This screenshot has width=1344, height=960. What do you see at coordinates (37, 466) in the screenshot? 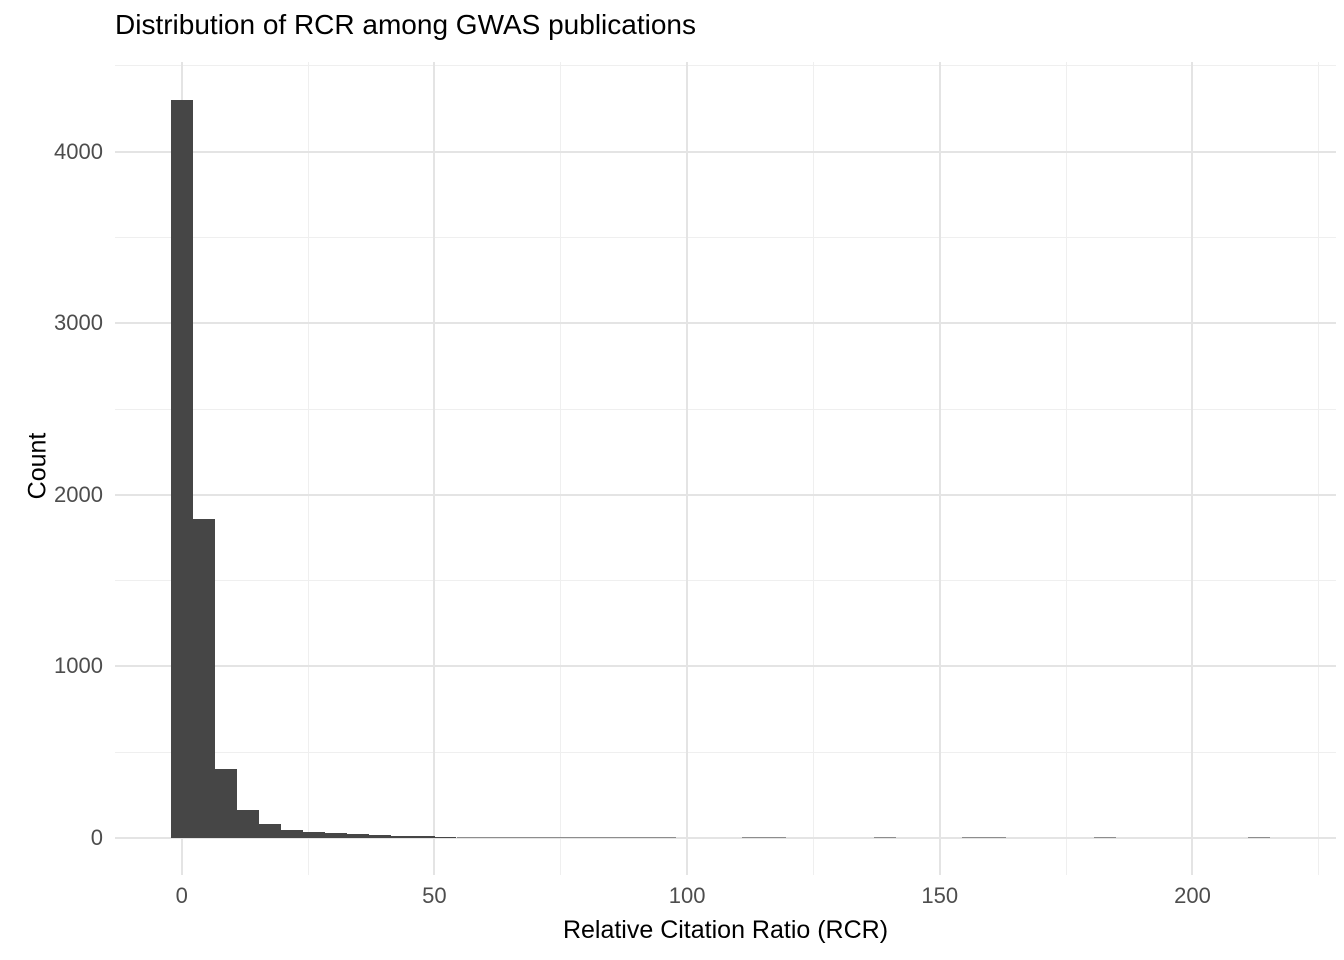
I see `y-axis-title-text: Count` at bounding box center [37, 466].